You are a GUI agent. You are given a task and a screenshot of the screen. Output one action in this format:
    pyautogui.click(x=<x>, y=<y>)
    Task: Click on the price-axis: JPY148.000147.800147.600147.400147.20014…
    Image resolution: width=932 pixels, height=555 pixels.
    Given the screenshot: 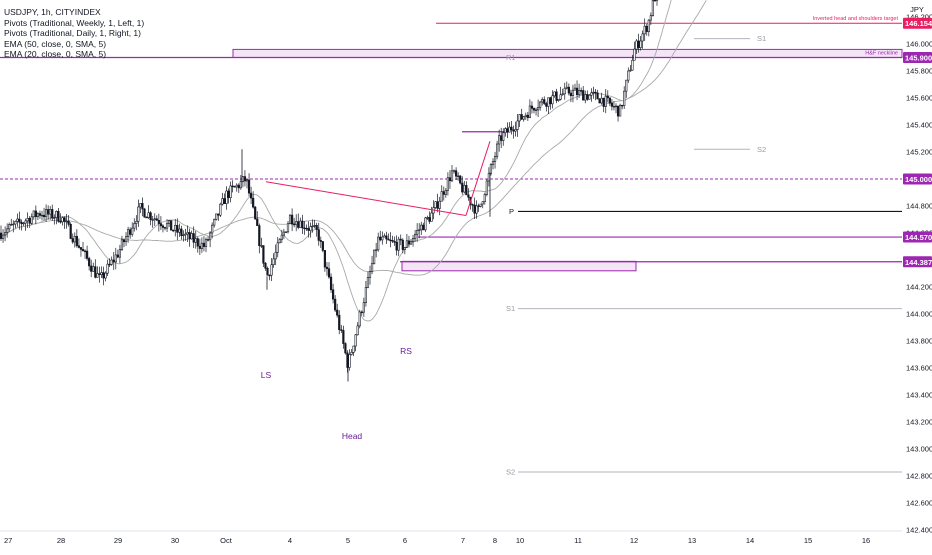 What is the action you would take?
    pyautogui.click(x=917, y=267)
    